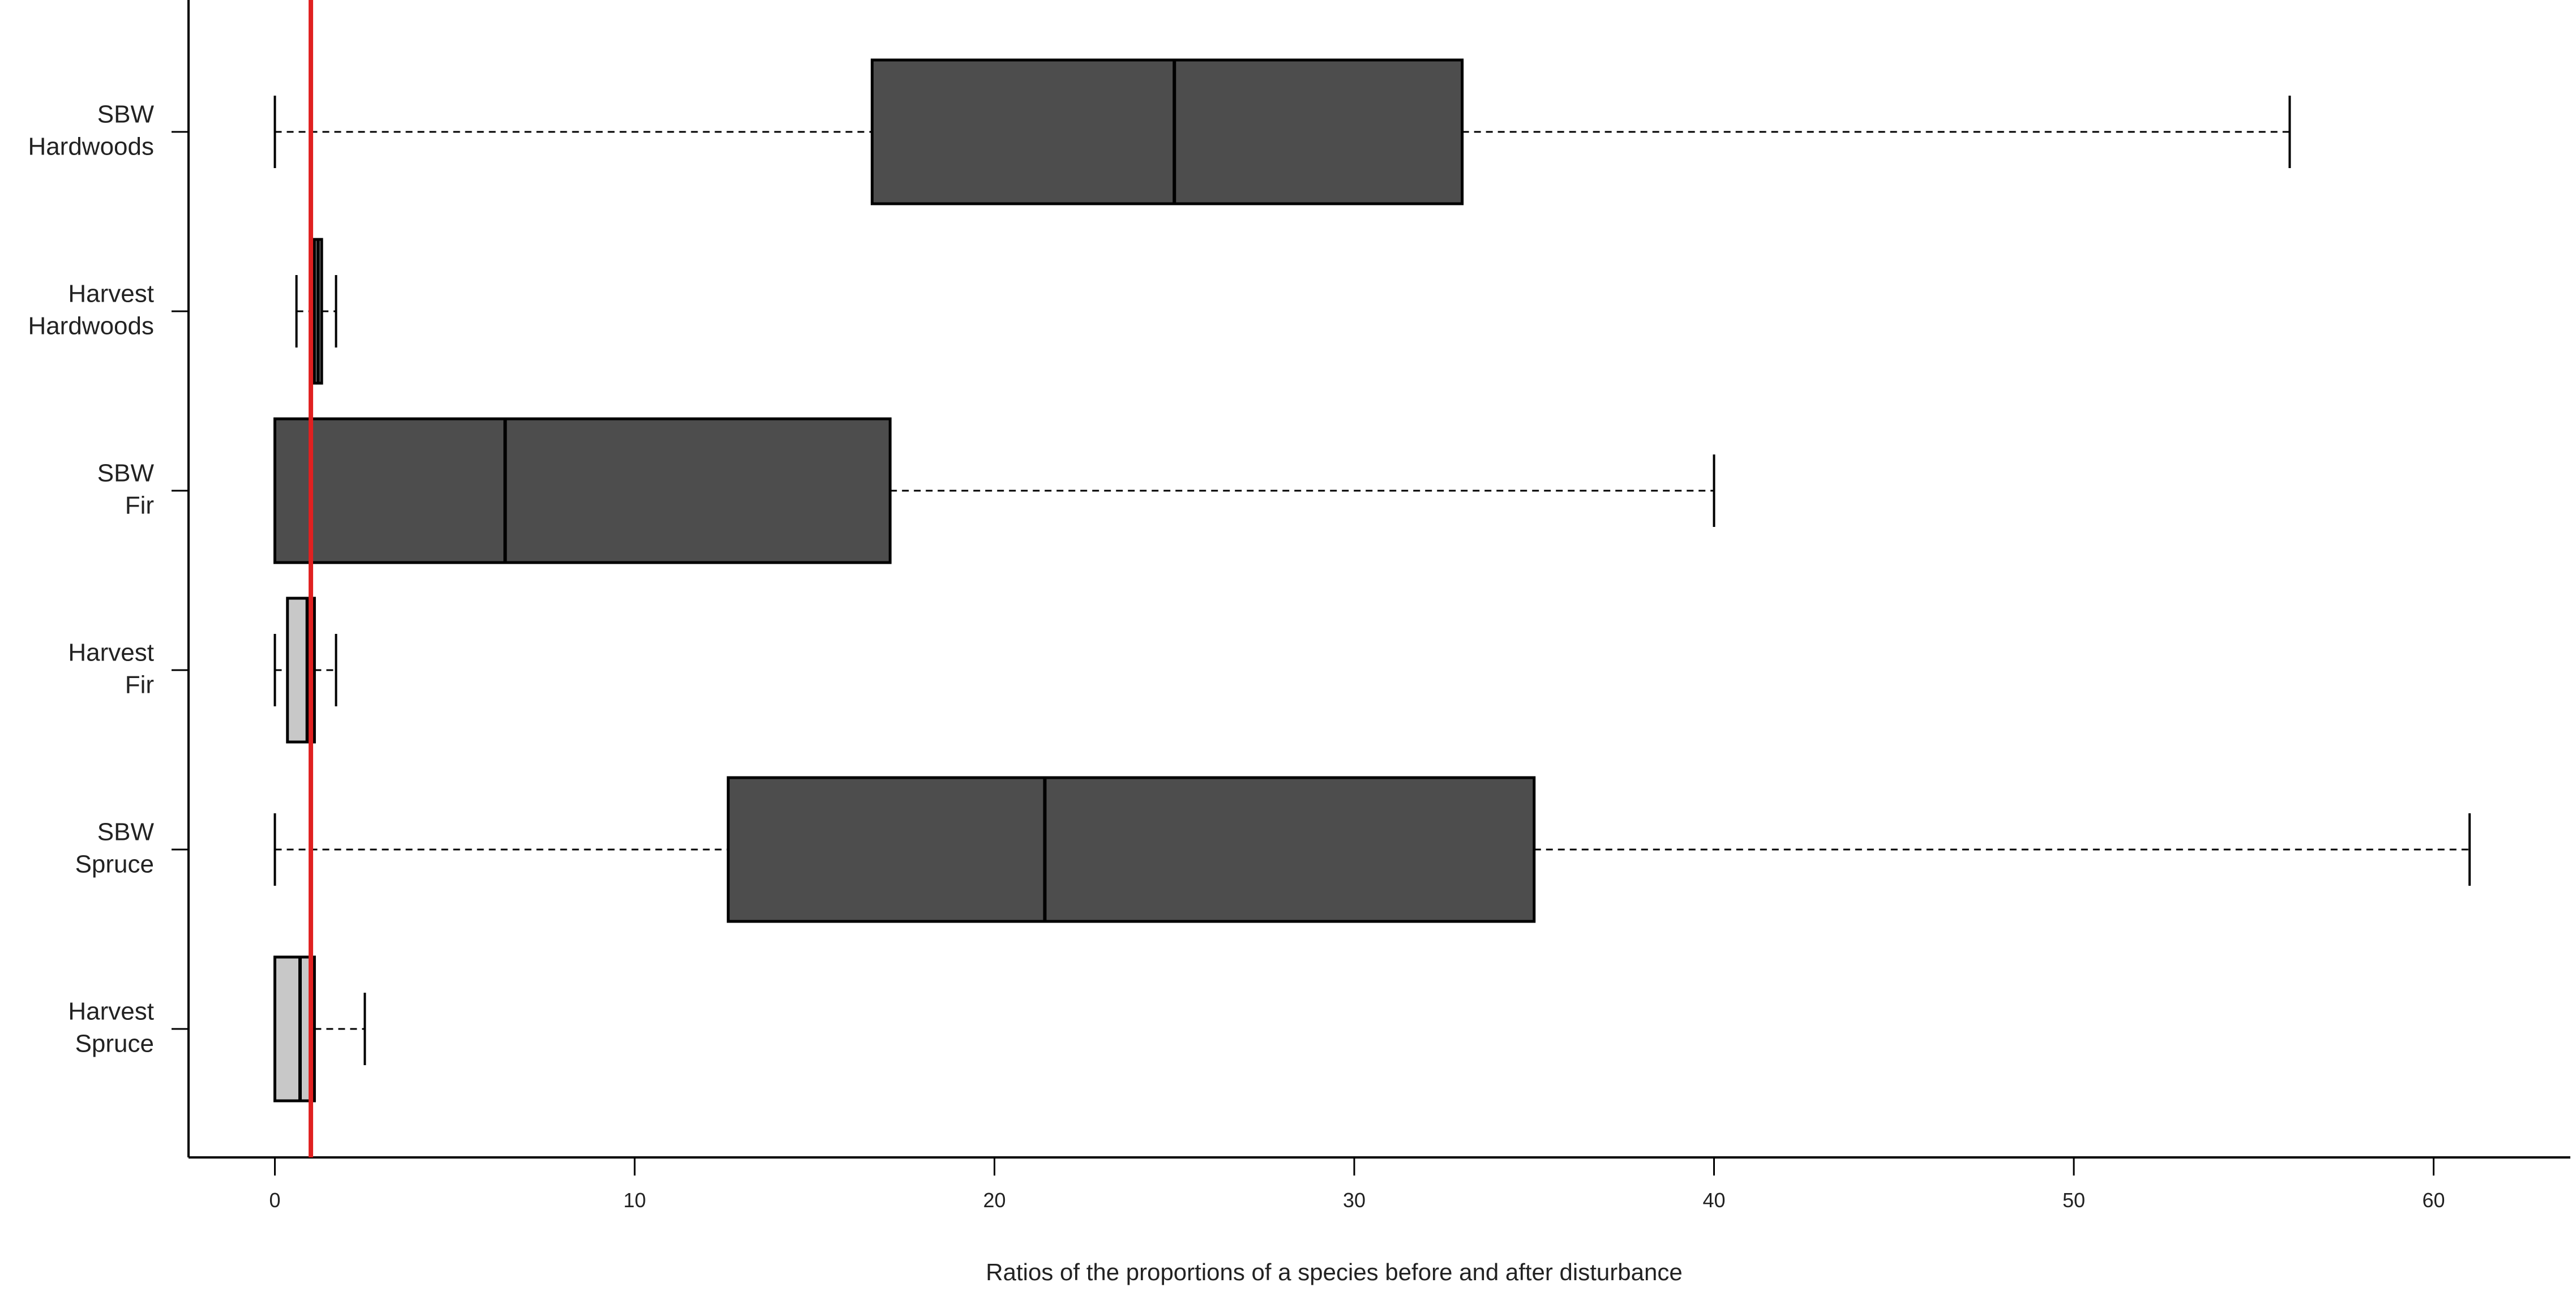 The width and height of the screenshot is (2576, 1304). Describe the element at coordinates (115, 848) in the screenshot. I see `category-label: SBW Spruce` at that location.